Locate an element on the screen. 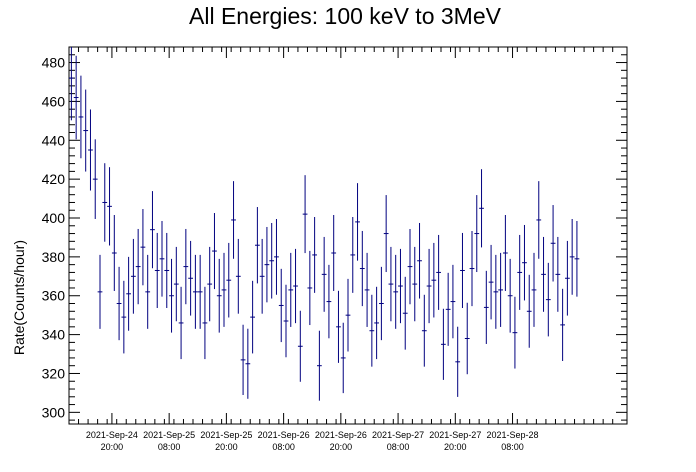 This screenshot has width=696, height=472. y-tick-label: 440 is located at coordinates (54, 140).